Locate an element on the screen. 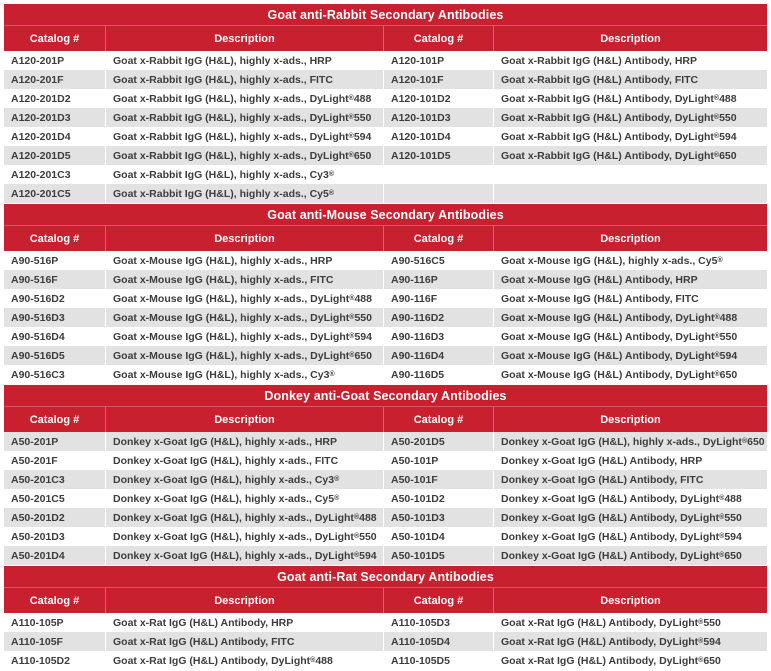  catalog-number-cell: A110-105D3 is located at coordinates (438, 622).